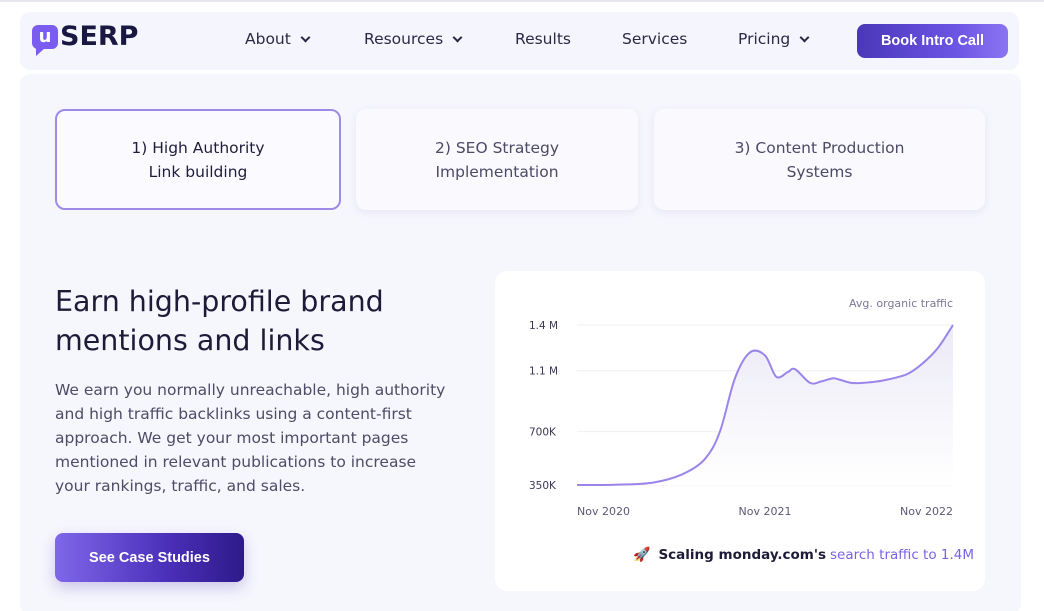  Describe the element at coordinates (926, 511) in the screenshot. I see `x-tick-label: Nov 2022` at that location.